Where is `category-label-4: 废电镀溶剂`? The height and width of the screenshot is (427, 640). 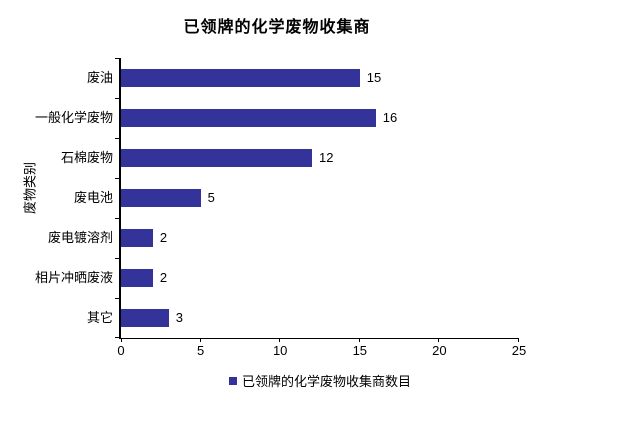 category-label-4: 废电镀溶剂 is located at coordinates (80, 237).